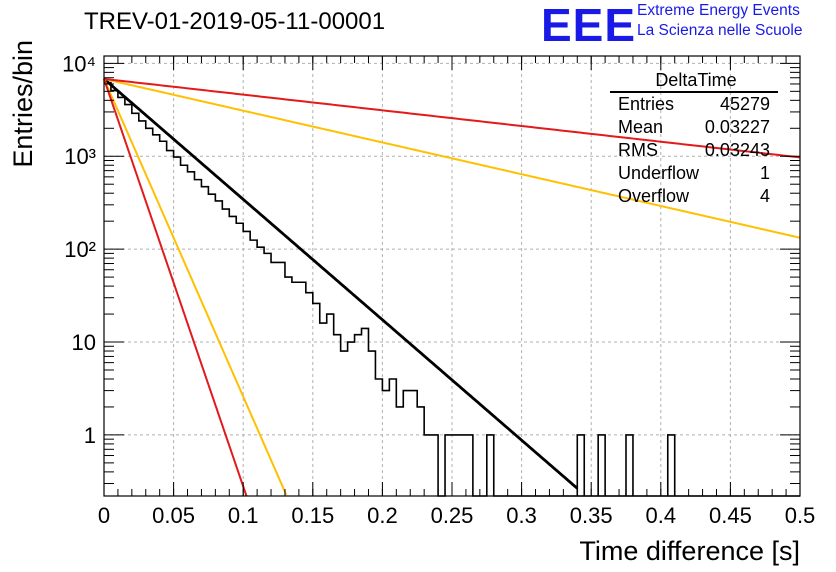  Describe the element at coordinates (235, 21) in the screenshot. I see `chart-title: TREV-01-2019-05-11-00001` at that location.